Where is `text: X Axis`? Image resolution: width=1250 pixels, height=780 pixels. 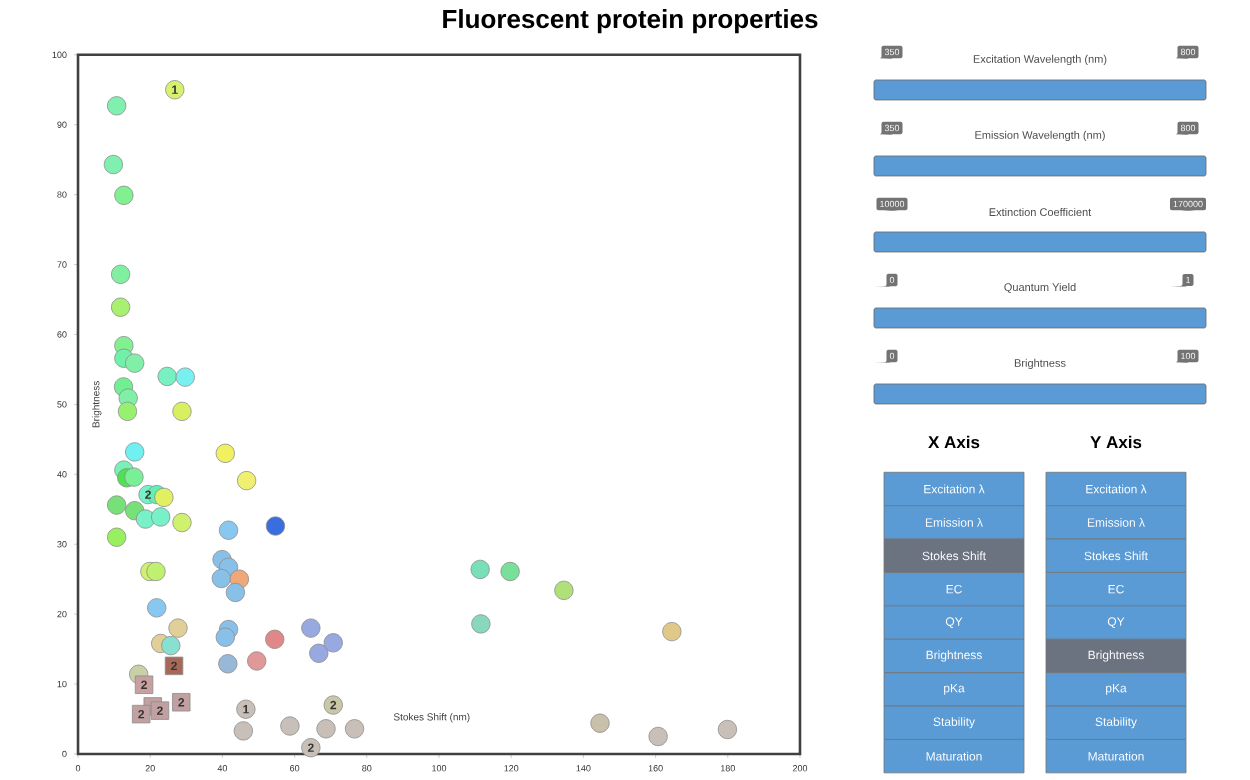 text: X Axis is located at coordinates (954, 442).